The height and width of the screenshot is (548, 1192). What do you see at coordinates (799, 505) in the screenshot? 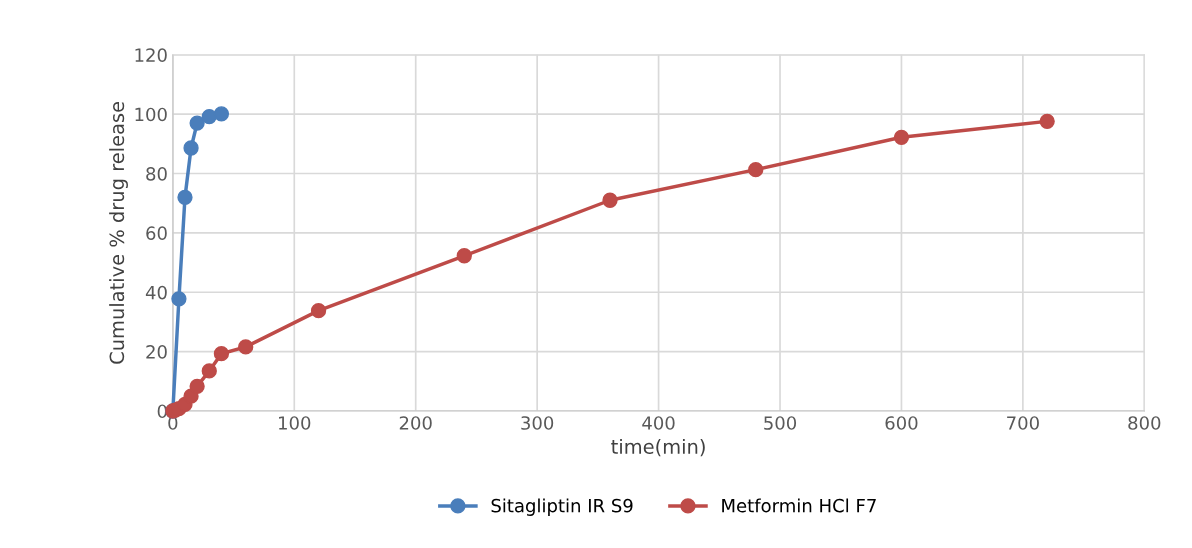
I see `legend-label: Metformin HCl F7` at bounding box center [799, 505].